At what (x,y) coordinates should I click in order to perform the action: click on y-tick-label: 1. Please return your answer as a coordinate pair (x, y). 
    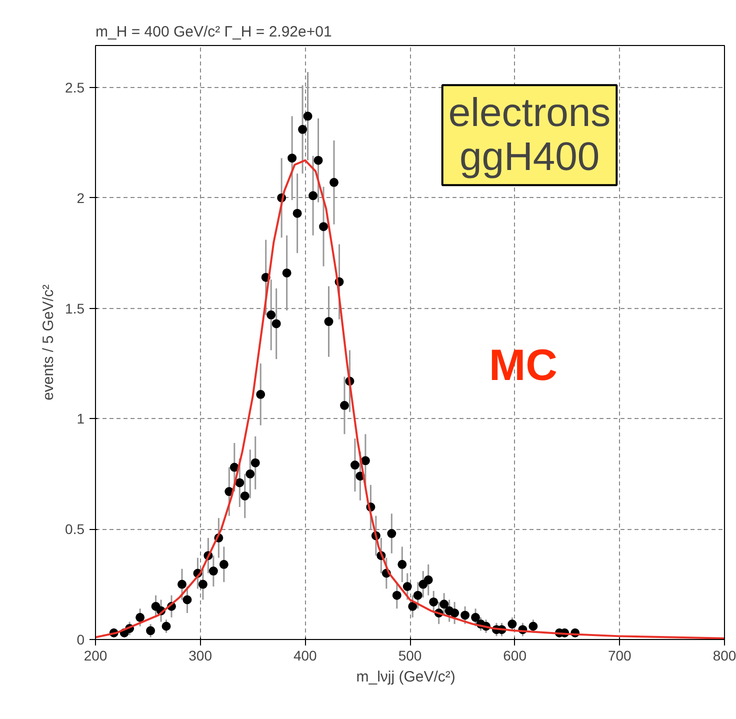
    Looking at the image, I should click on (80, 418).